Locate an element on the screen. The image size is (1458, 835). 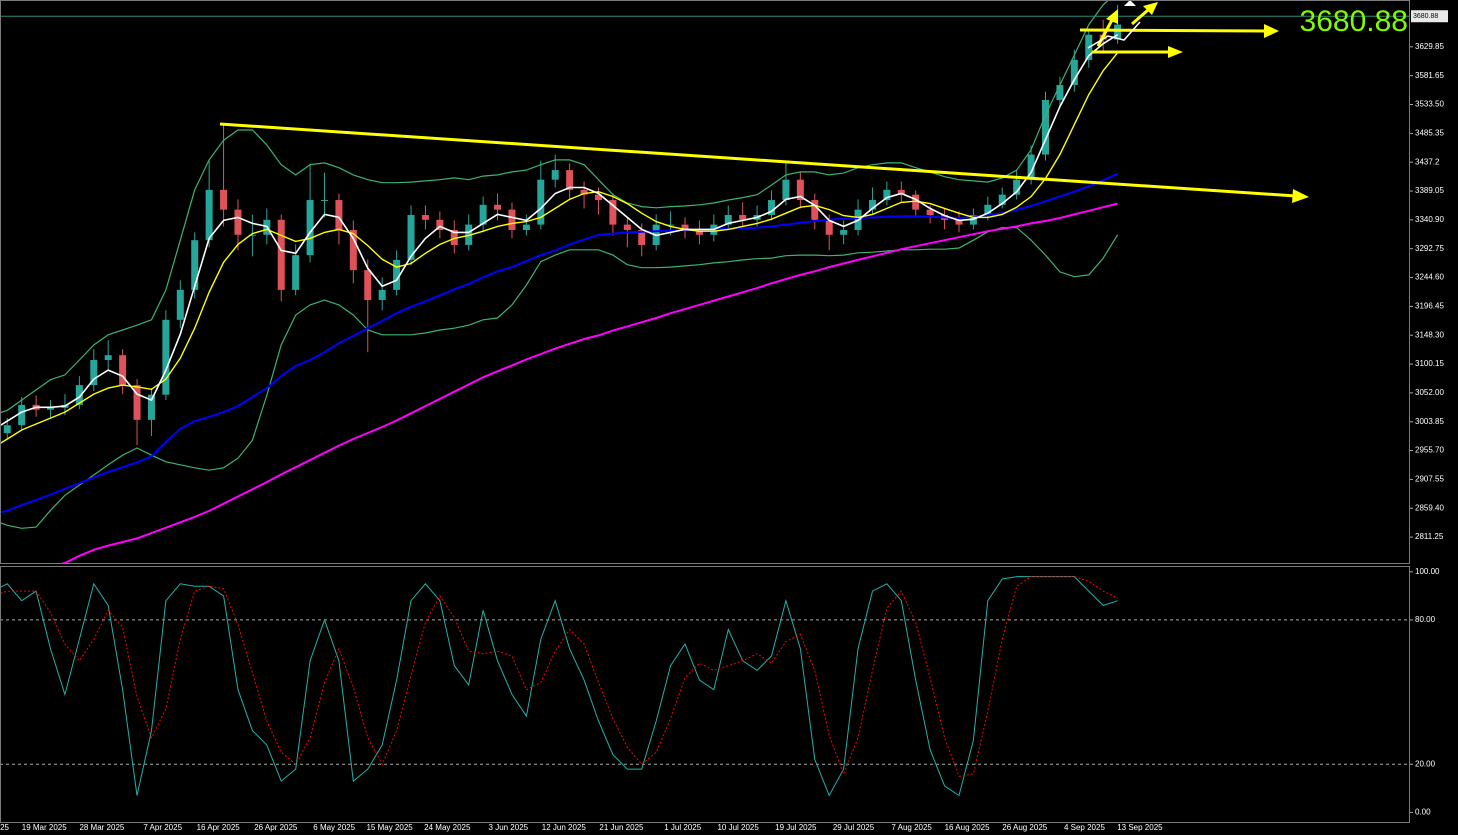
x-tick-label: 7 Apr 2025 is located at coordinates (162, 827).